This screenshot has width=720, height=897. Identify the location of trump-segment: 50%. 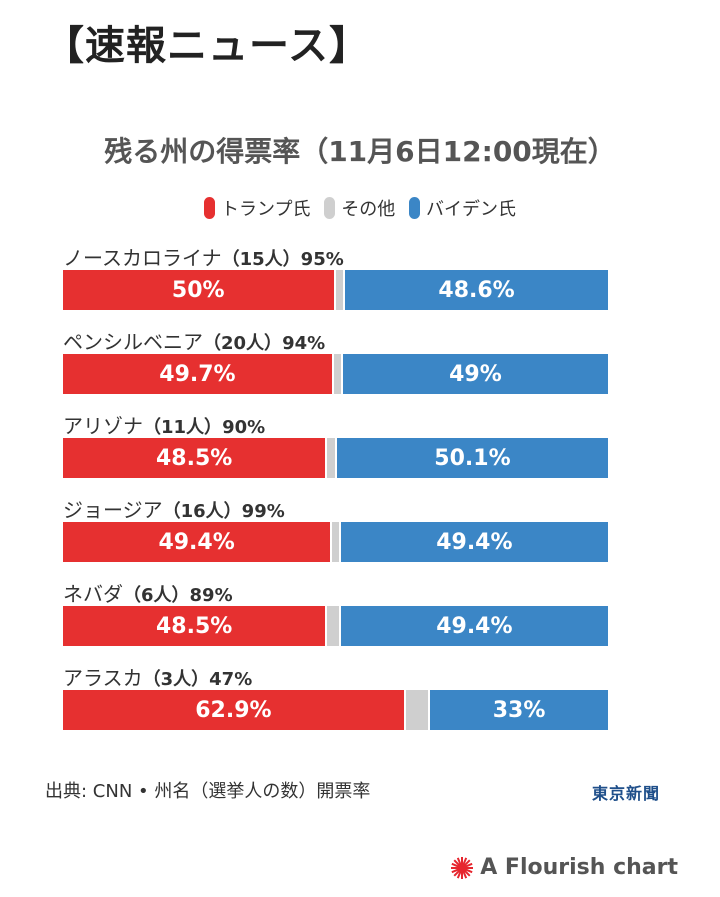
(199, 290).